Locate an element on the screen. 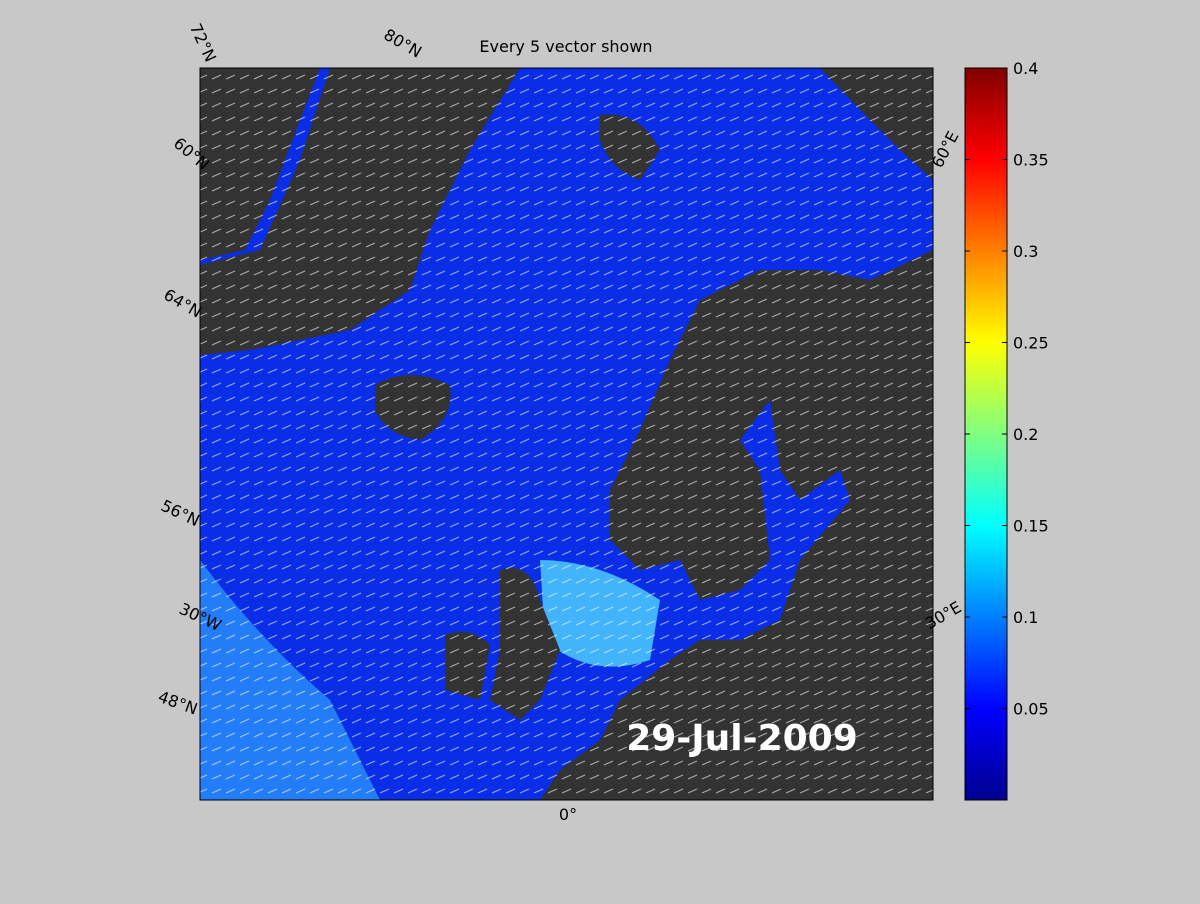  colorbar-tick-label: 0.05 is located at coordinates (1031, 709).